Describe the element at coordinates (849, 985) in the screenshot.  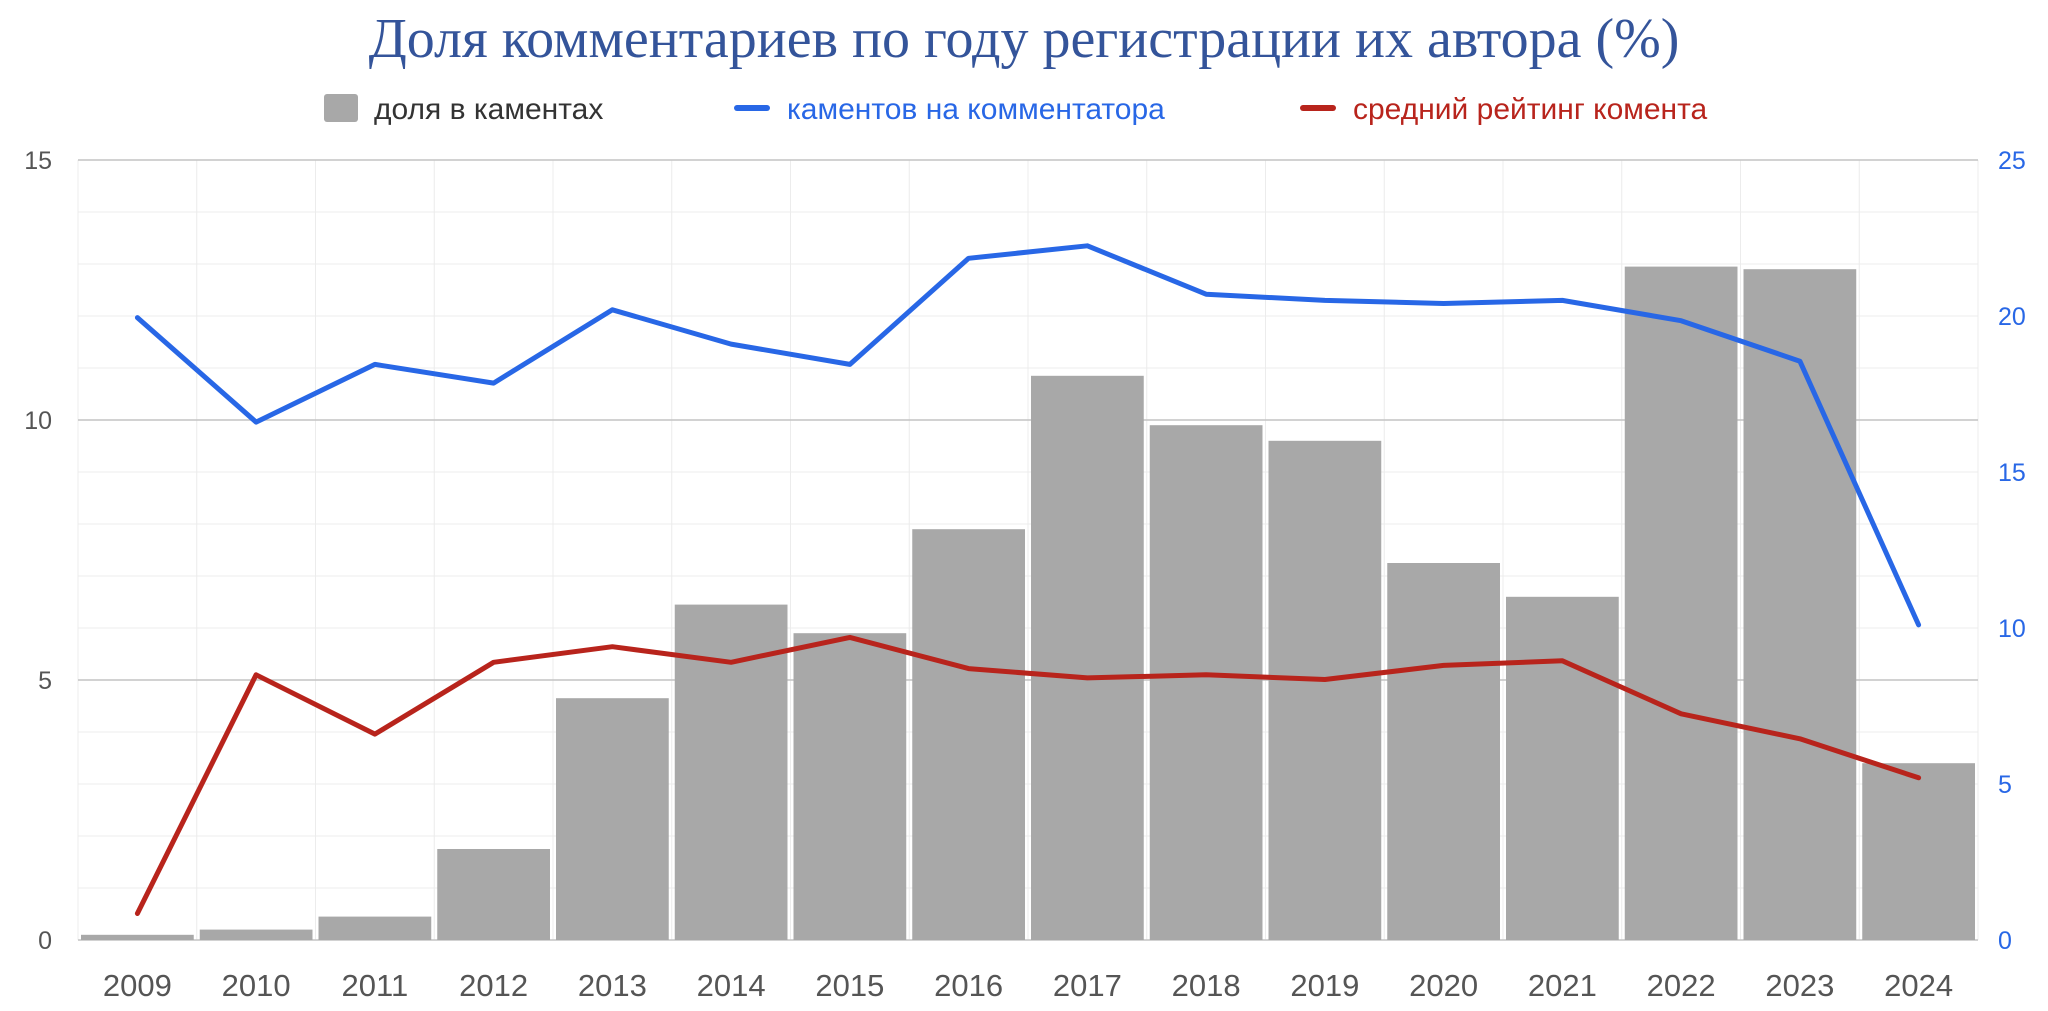
I see `x-tick-label: 2015` at that location.